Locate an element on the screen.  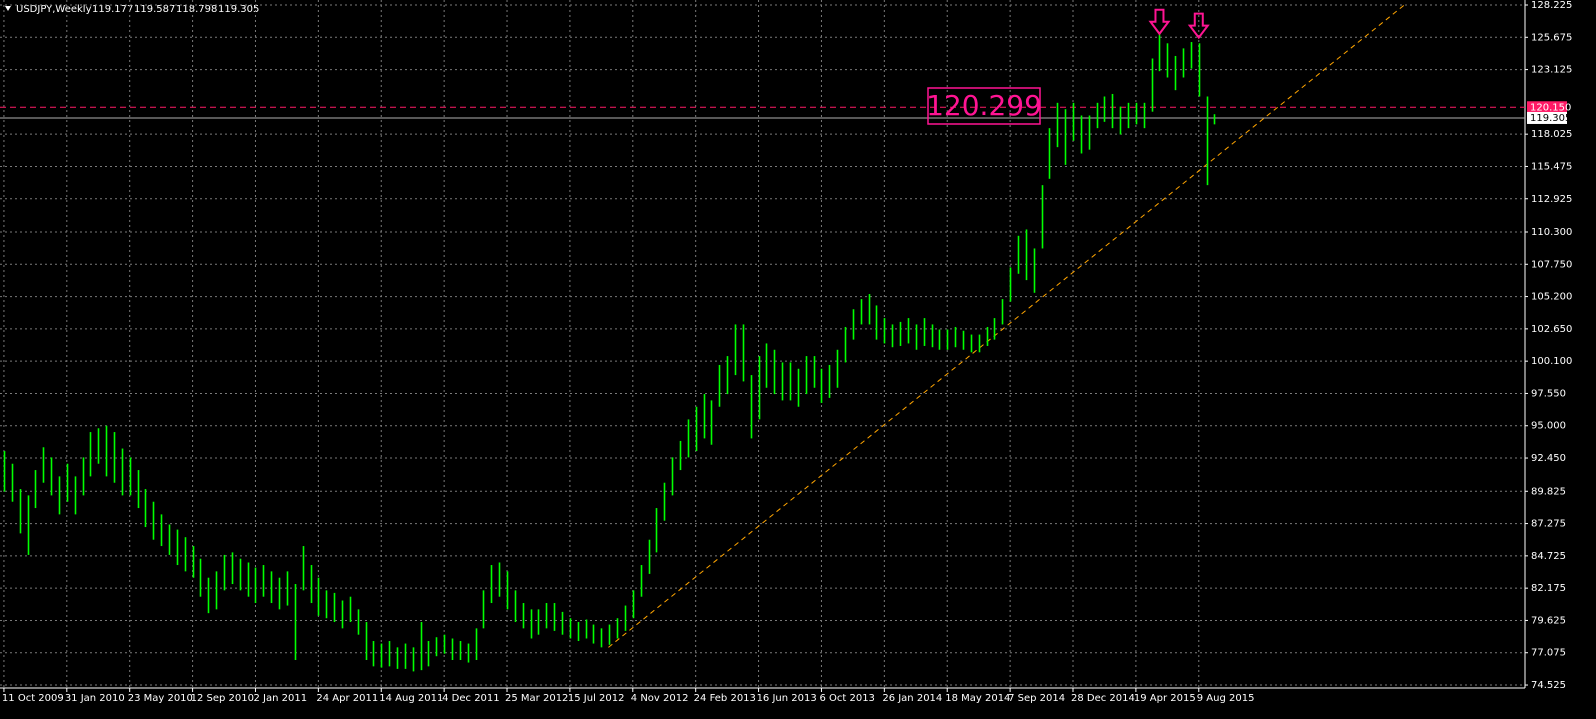
y-tick-label: 87.275 is located at coordinates (1548, 524).